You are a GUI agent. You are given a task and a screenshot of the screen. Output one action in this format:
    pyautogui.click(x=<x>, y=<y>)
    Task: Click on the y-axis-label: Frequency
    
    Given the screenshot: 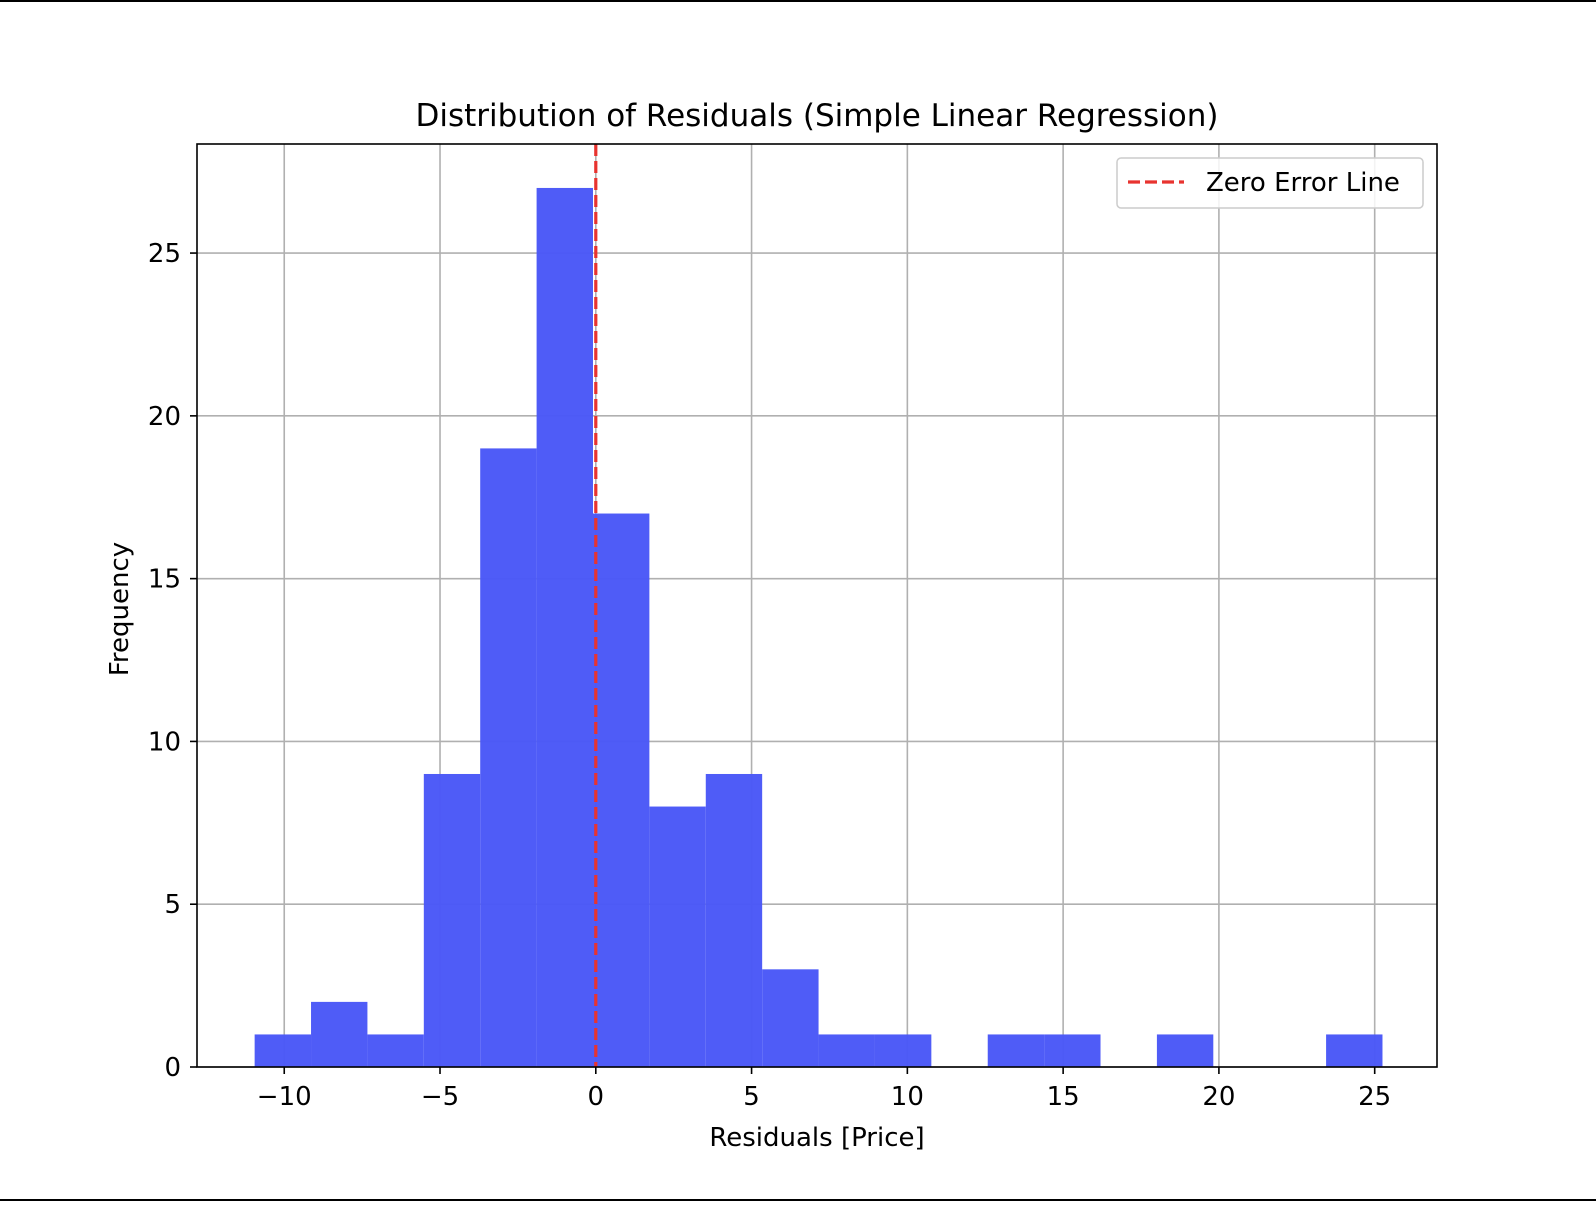 What is the action you would take?
    pyautogui.click(x=120, y=609)
    